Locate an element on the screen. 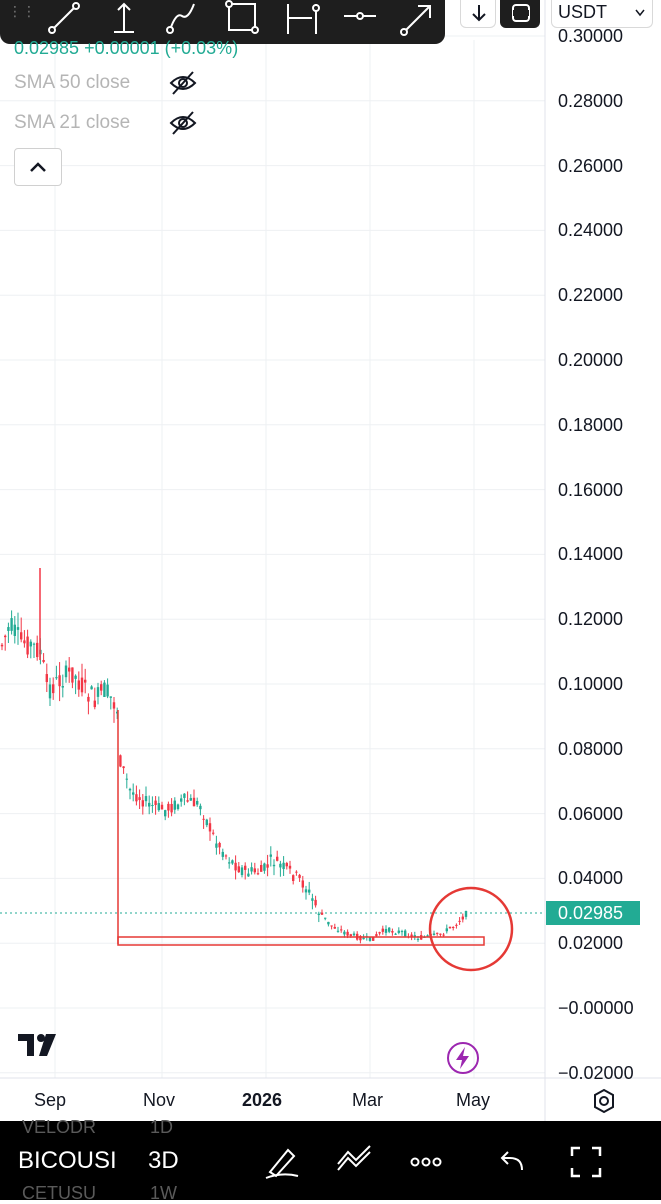 This screenshot has width=661, height=1204. arrow-down-icon is located at coordinates (479, 13).